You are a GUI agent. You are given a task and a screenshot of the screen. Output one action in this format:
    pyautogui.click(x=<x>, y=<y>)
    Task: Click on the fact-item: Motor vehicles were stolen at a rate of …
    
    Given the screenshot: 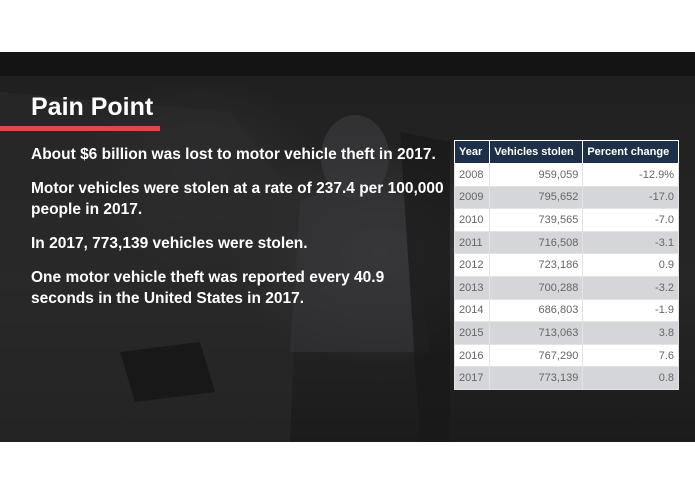 What is the action you would take?
    pyautogui.click(x=237, y=199)
    